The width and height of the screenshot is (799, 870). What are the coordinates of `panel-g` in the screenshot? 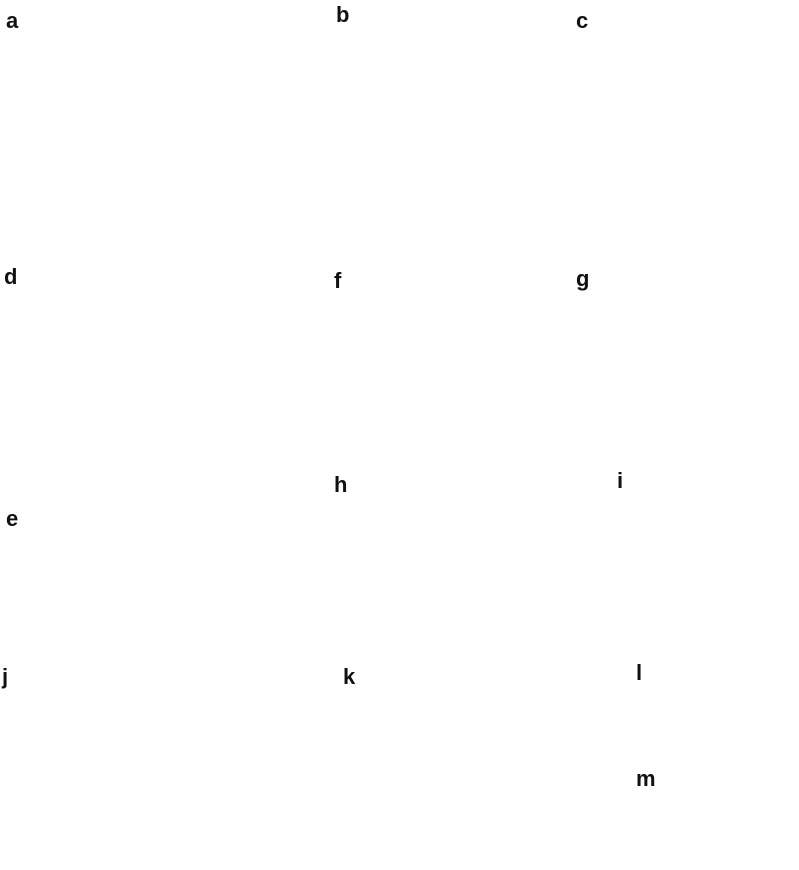 It's located at (684, 367).